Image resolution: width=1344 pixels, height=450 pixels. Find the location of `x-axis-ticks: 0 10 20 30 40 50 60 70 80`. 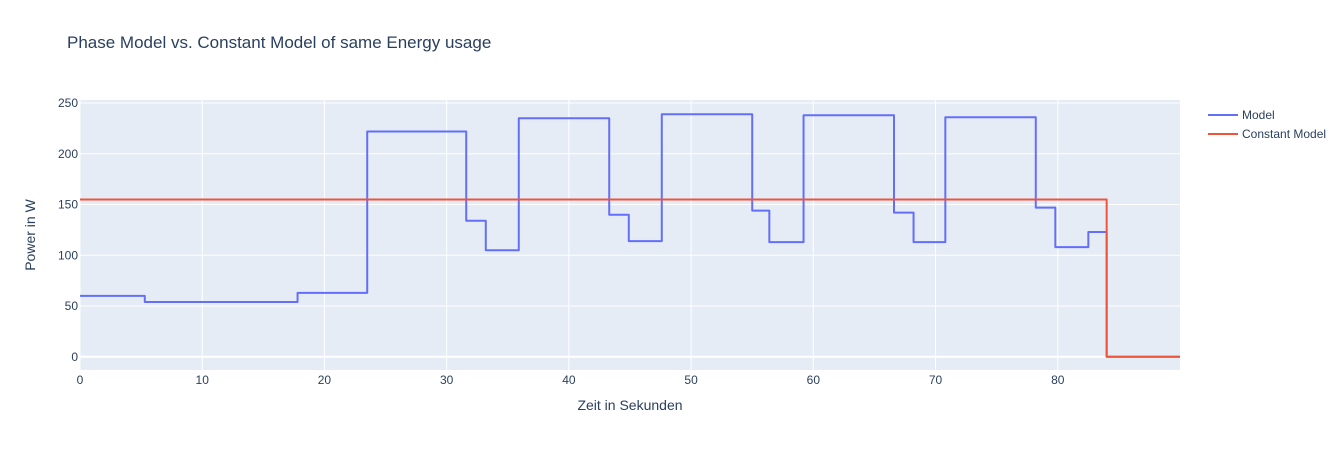

x-axis-ticks: 0 10 20 30 40 50 60 70 80 is located at coordinates (571, 380).